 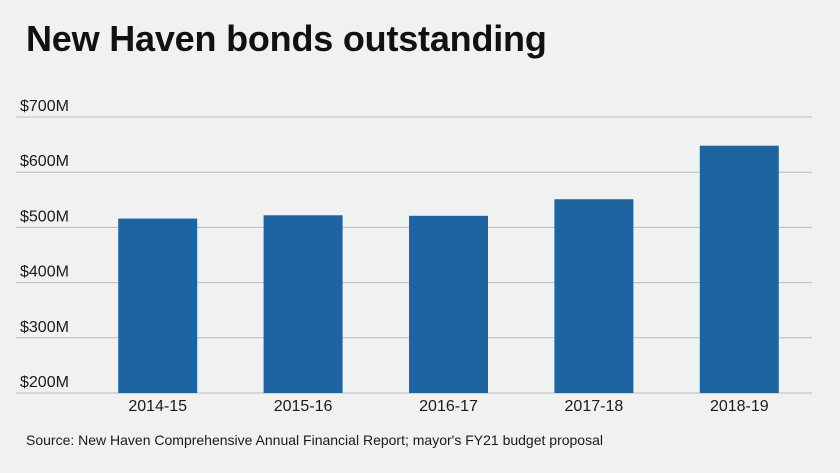 What do you see at coordinates (44, 382) in the screenshot?
I see `y-tick-label: $200M` at bounding box center [44, 382].